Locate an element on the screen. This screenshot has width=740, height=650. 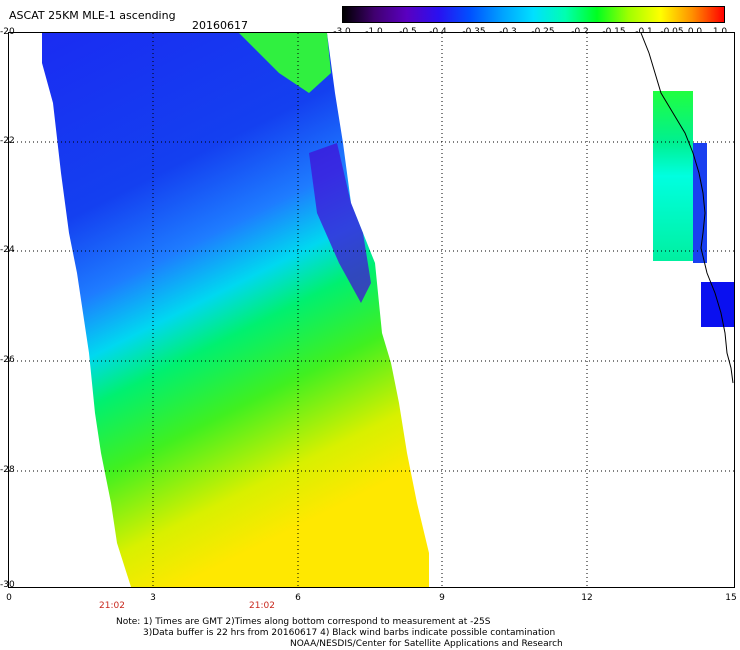
y-axis-label: -20 is located at coordinates (7, 32).